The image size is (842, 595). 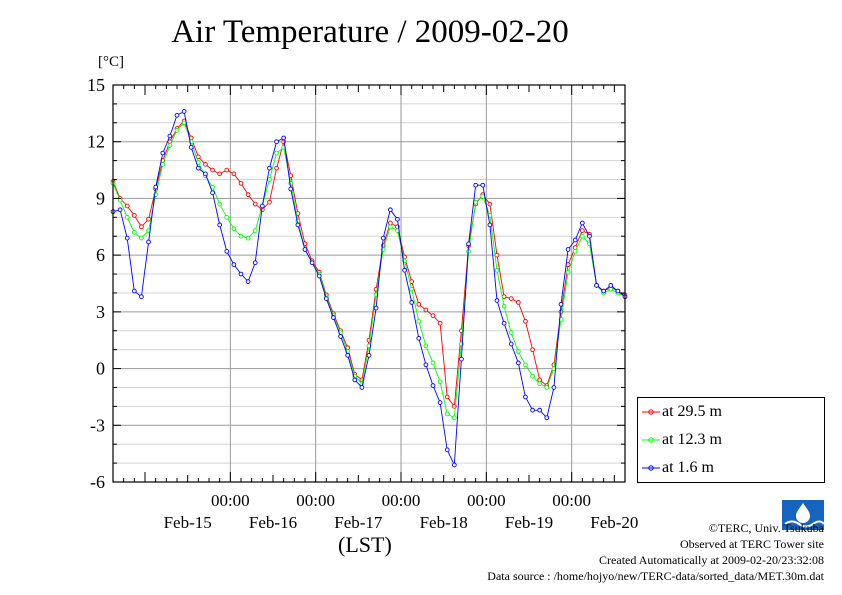 What do you see at coordinates (100, 369) in the screenshot?
I see `y-tick-label: 0` at bounding box center [100, 369].